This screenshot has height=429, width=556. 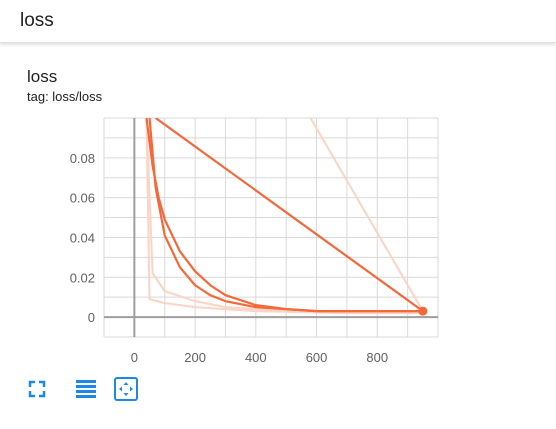 What do you see at coordinates (82, 277) in the screenshot?
I see `y-tick-label: 0.02` at bounding box center [82, 277].